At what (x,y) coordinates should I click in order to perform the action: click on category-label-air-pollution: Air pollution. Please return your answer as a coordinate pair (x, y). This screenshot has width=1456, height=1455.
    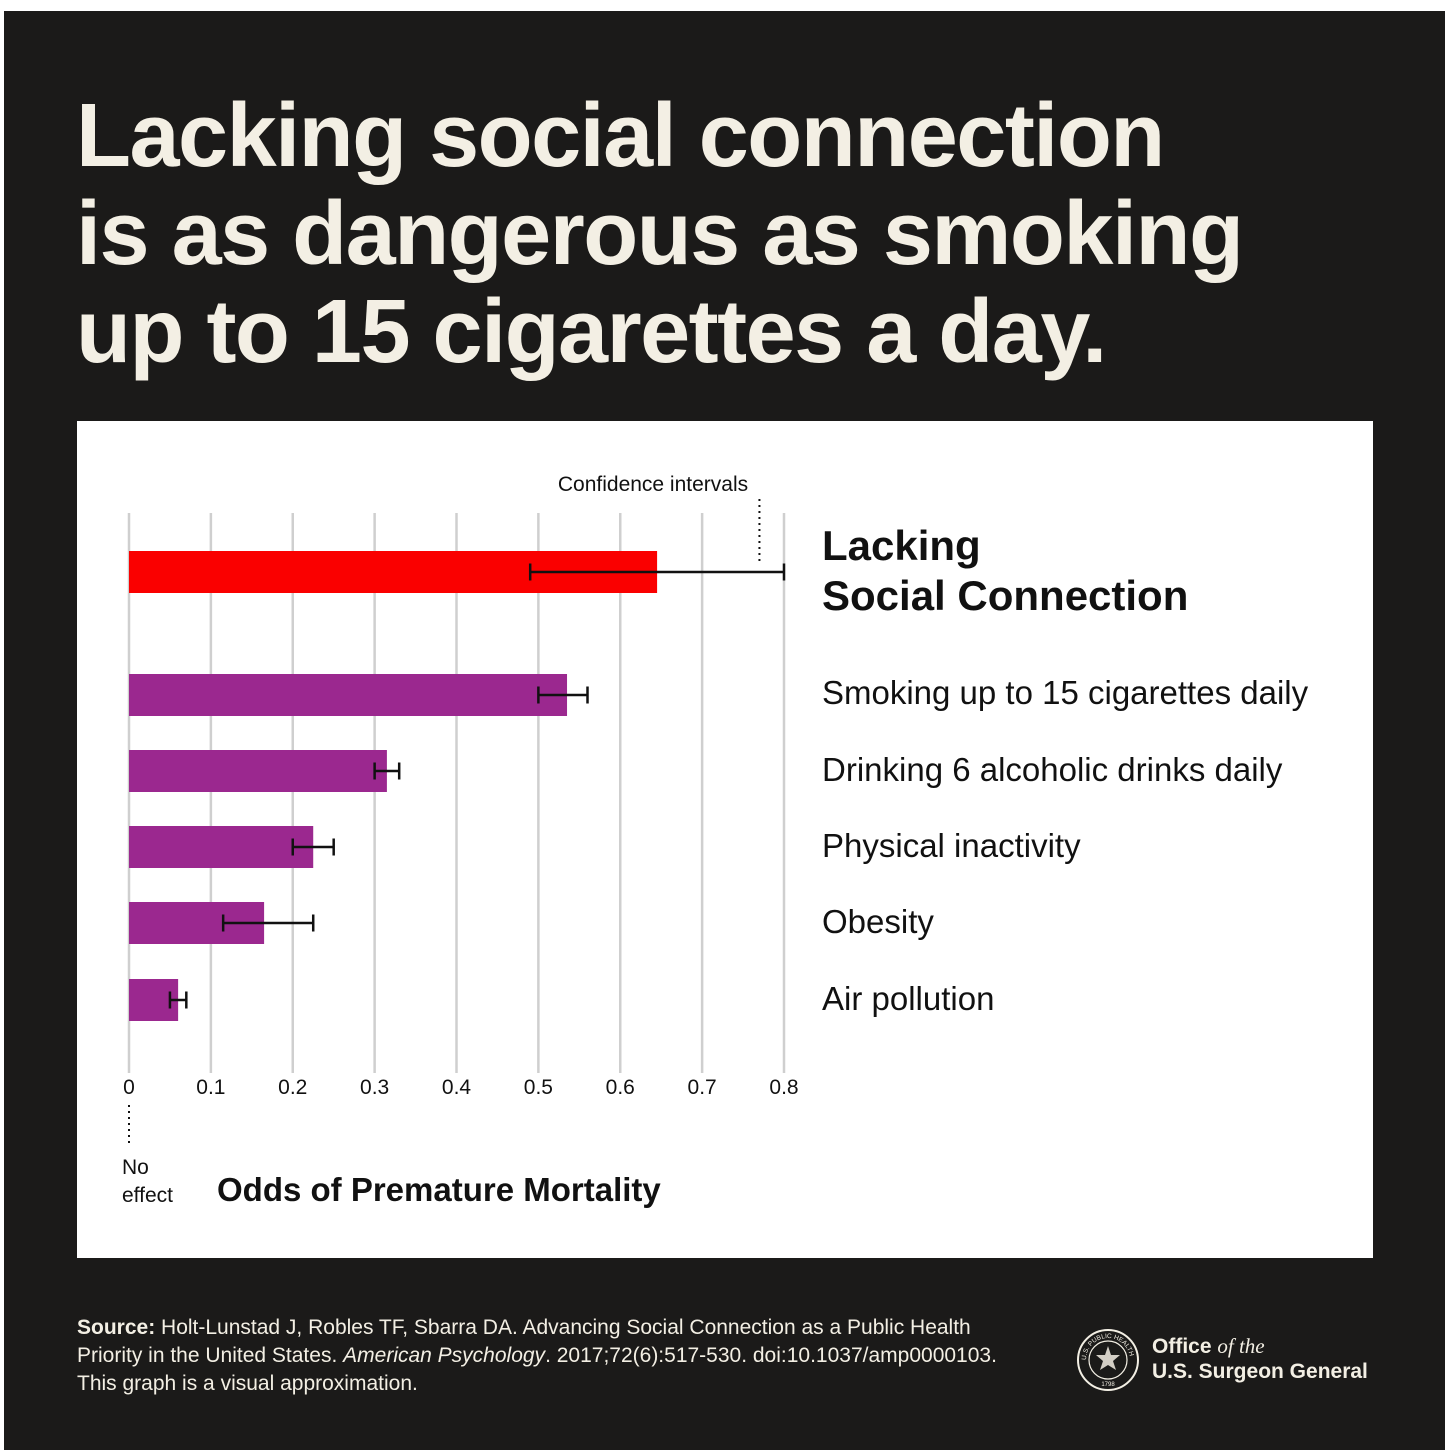
    Looking at the image, I should click on (908, 998).